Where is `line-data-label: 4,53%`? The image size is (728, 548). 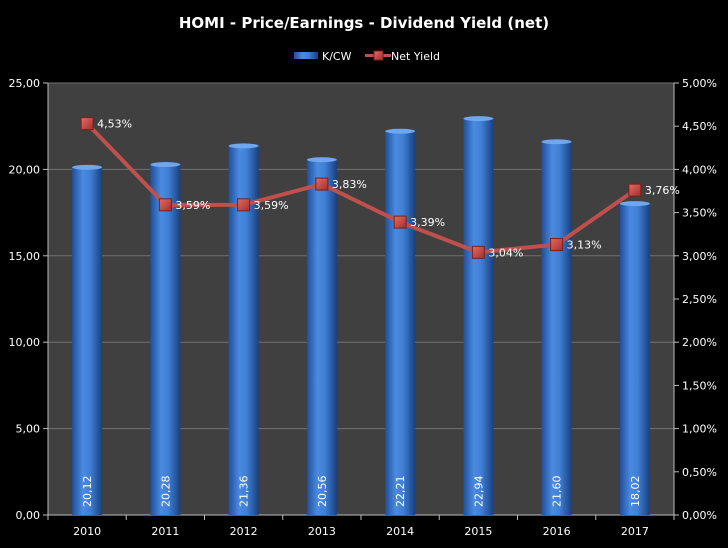 line-data-label: 4,53% is located at coordinates (114, 124).